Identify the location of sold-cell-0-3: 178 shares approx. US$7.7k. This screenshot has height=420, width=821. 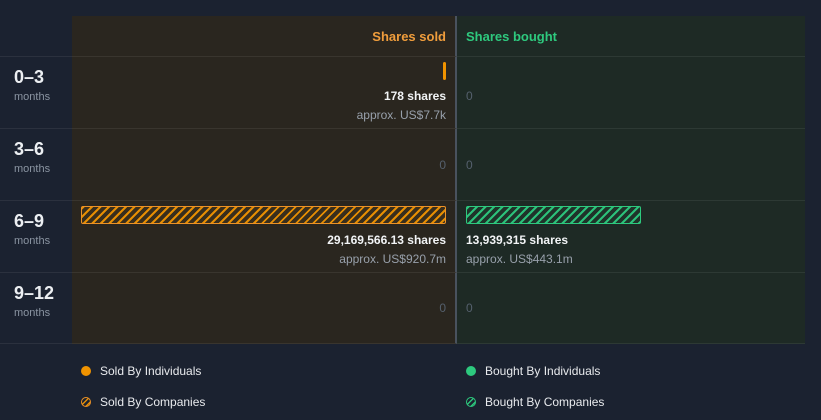
(264, 92).